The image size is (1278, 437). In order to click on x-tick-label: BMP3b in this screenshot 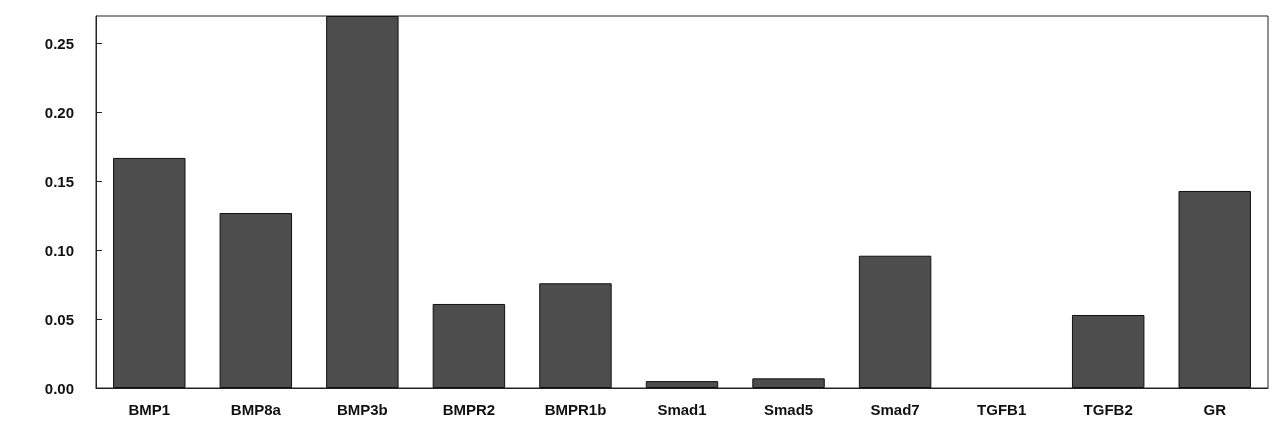, I will do `click(362, 409)`.